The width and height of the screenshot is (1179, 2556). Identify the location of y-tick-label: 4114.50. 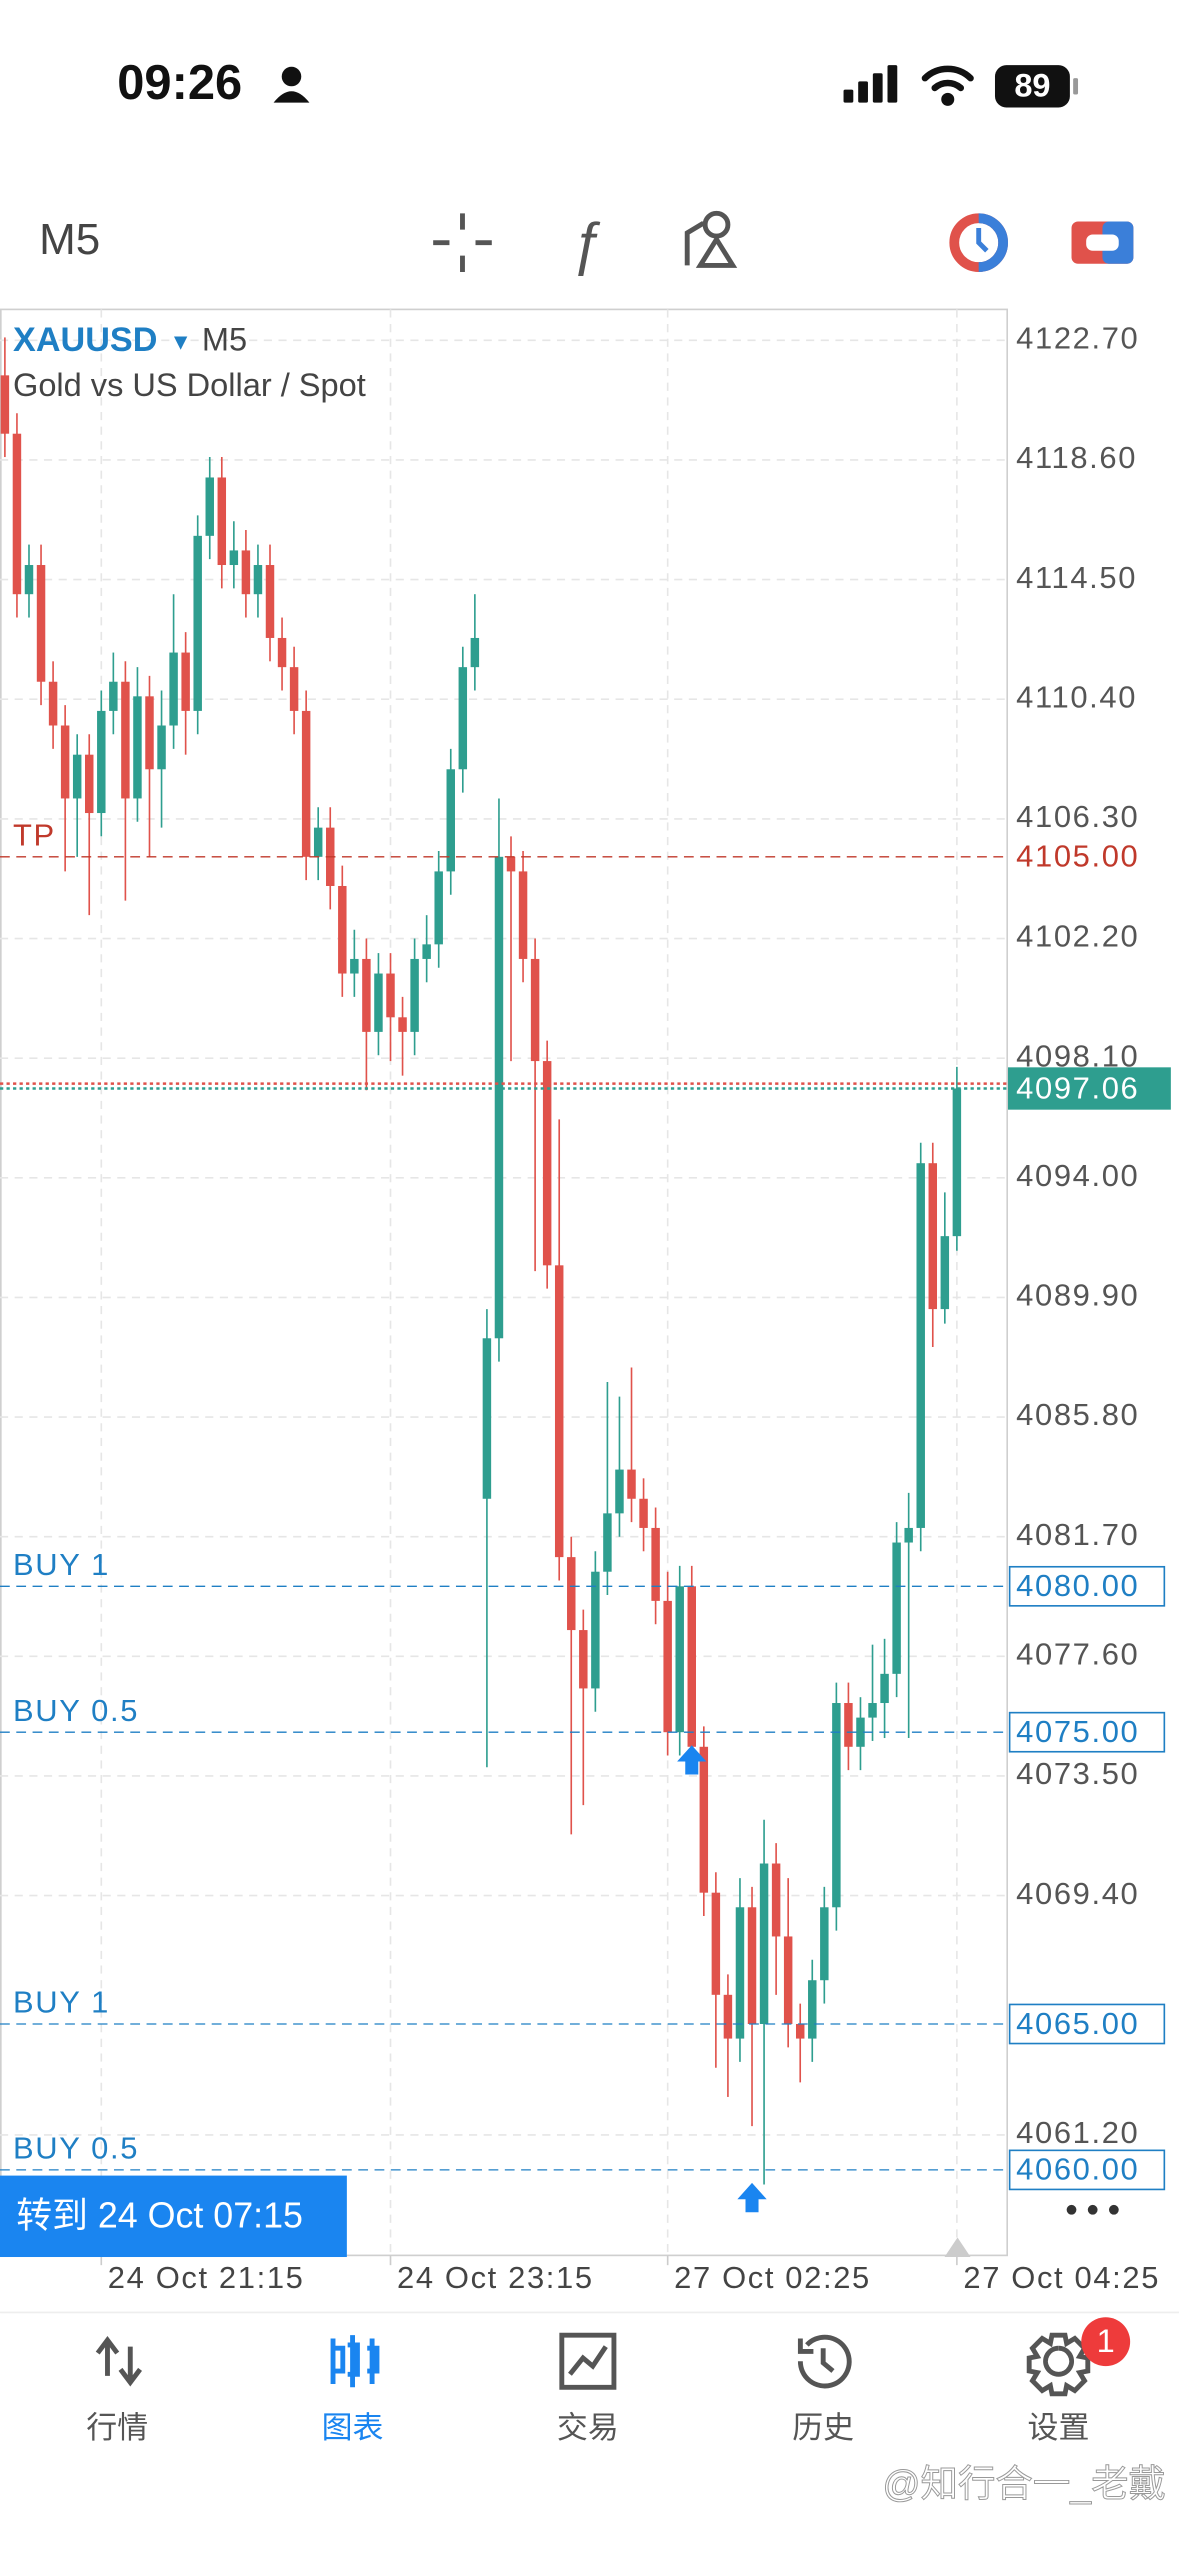
(1076, 577).